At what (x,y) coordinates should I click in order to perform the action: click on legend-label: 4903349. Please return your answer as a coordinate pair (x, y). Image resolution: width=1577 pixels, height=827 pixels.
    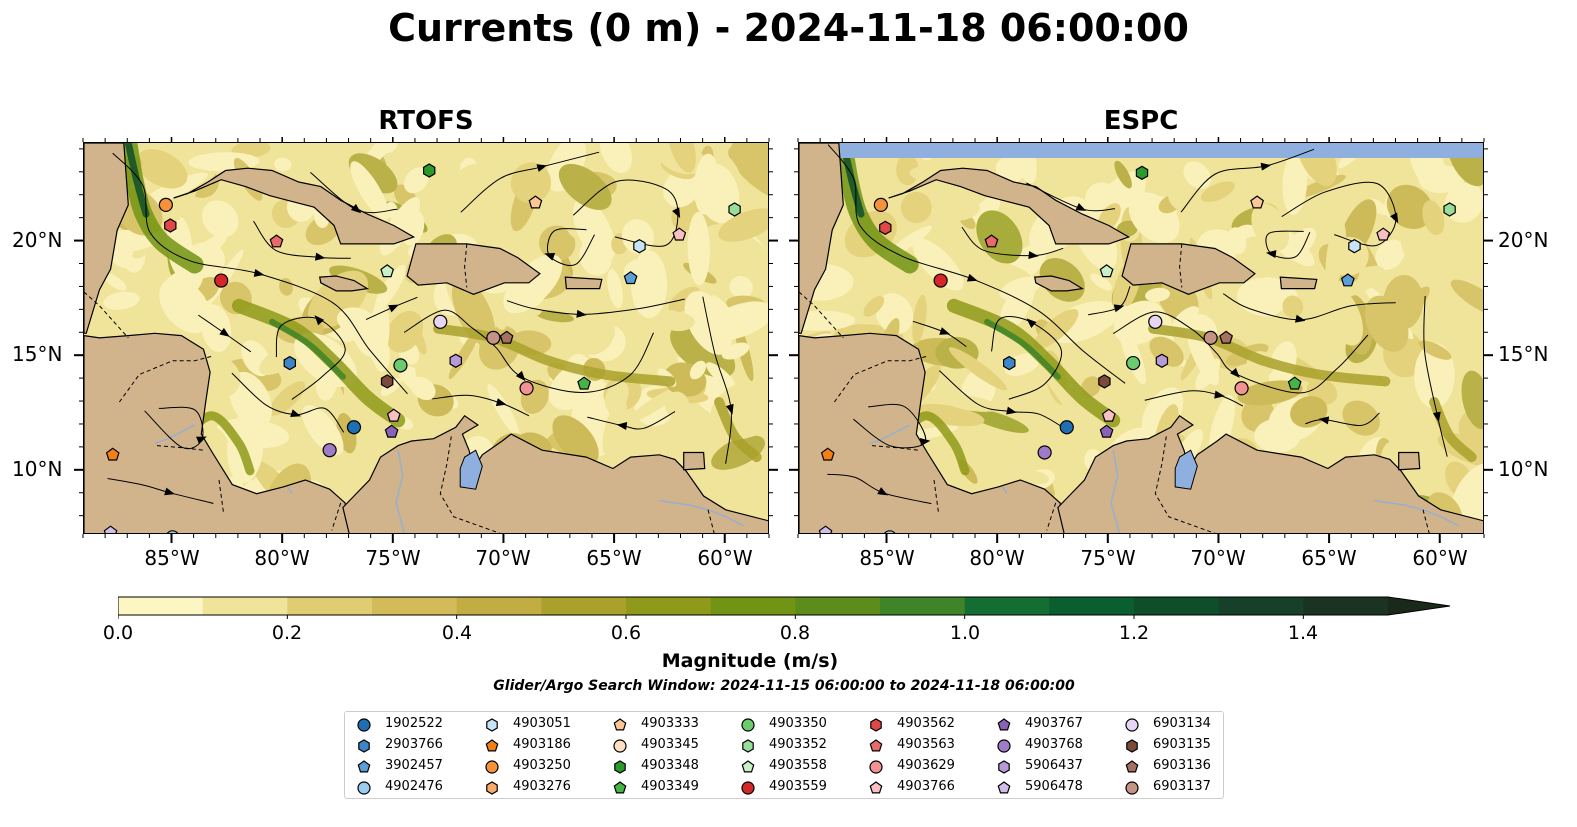
    Looking at the image, I should click on (670, 786).